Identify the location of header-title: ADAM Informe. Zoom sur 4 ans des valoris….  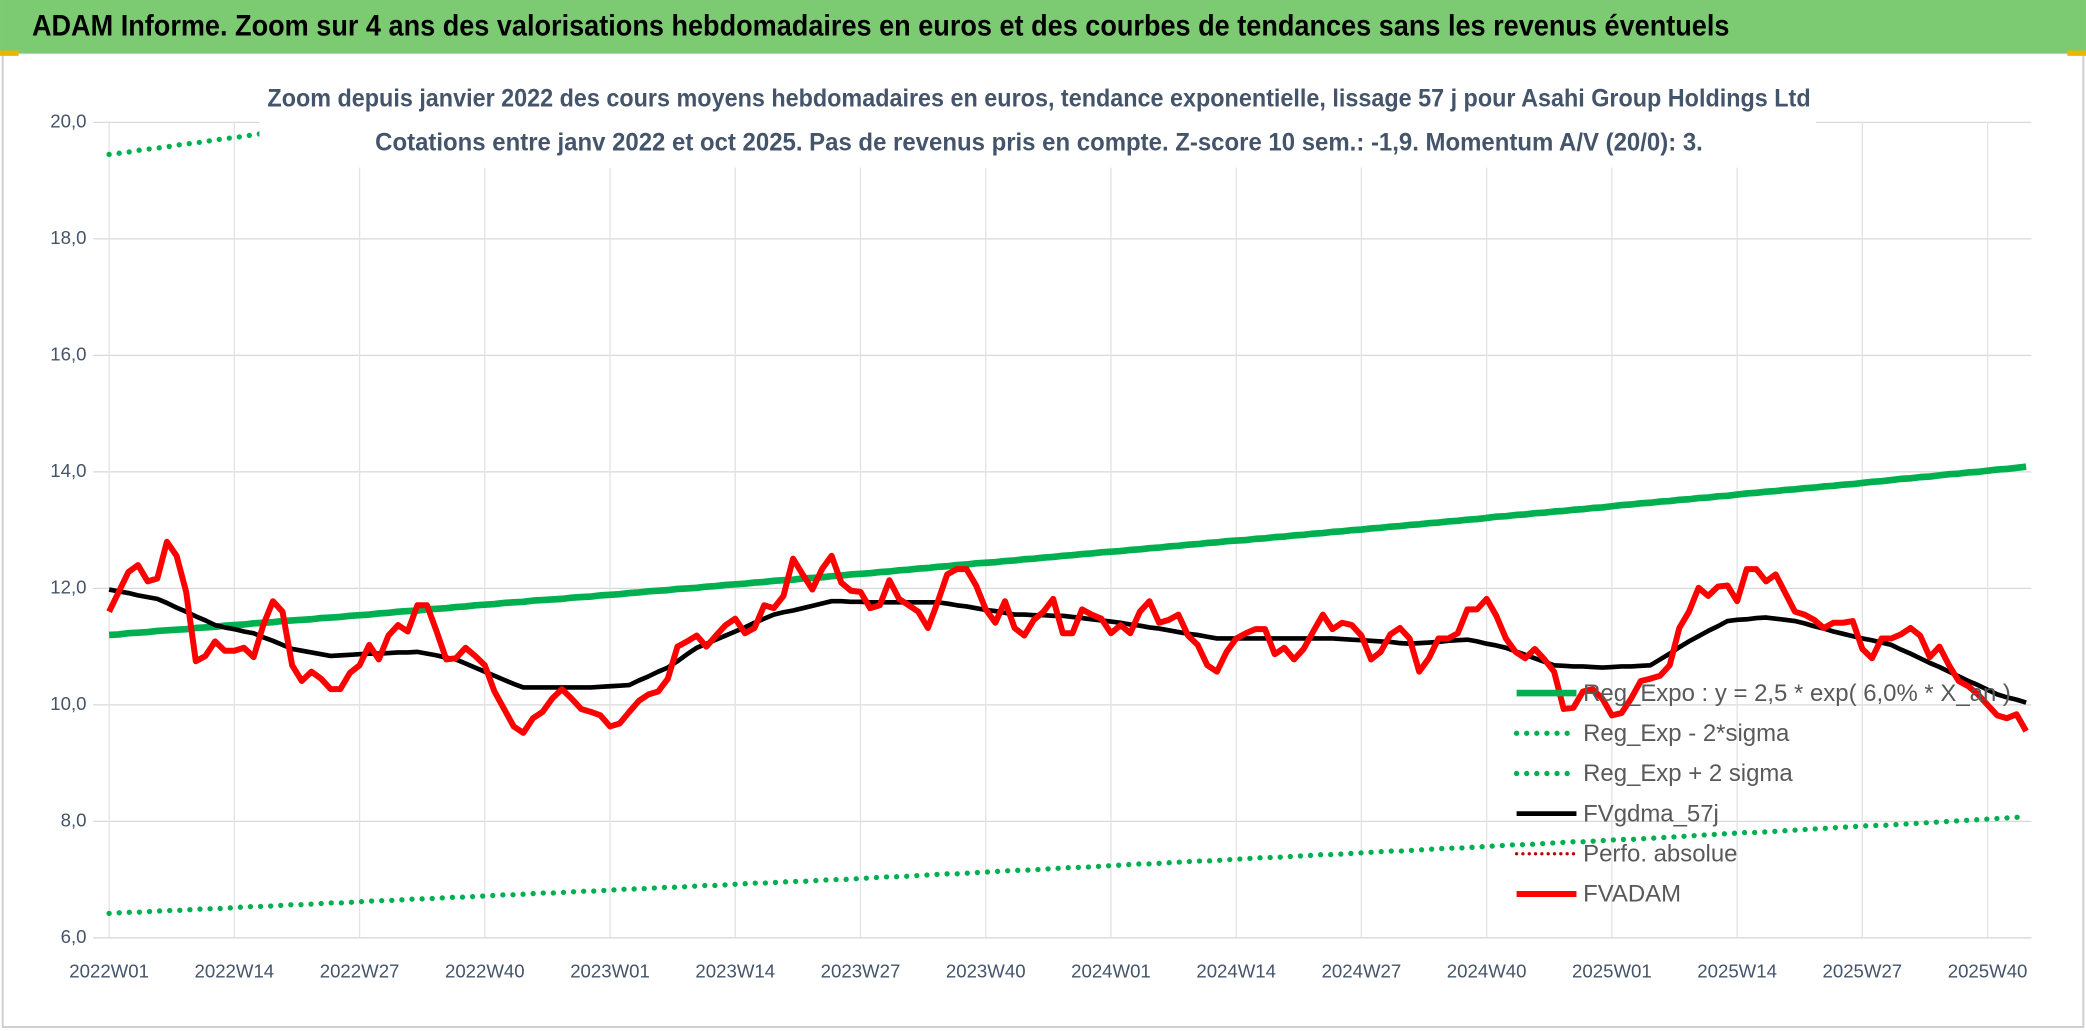
(880, 27).